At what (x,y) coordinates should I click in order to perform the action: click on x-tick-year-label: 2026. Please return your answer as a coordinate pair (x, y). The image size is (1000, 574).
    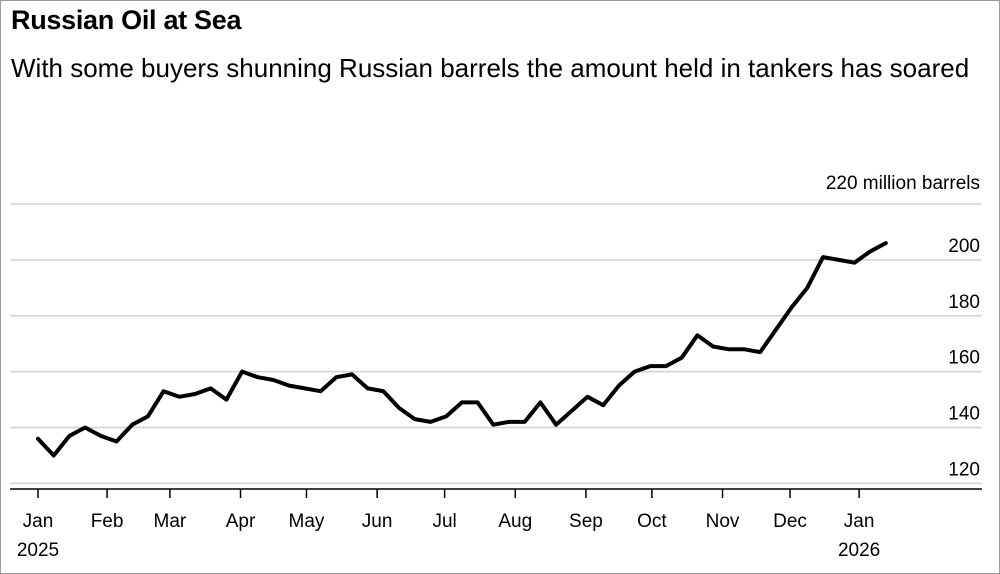
    Looking at the image, I should click on (859, 550).